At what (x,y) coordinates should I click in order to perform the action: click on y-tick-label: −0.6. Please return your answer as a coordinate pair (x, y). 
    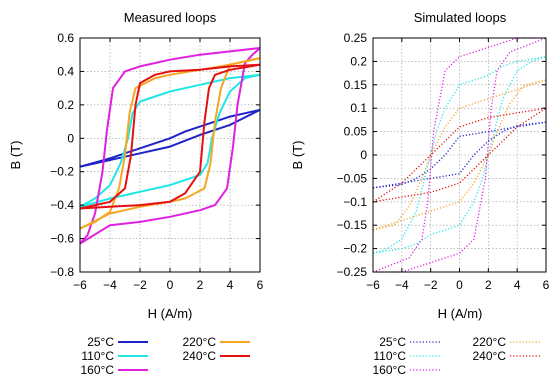
    Looking at the image, I should click on (62, 239).